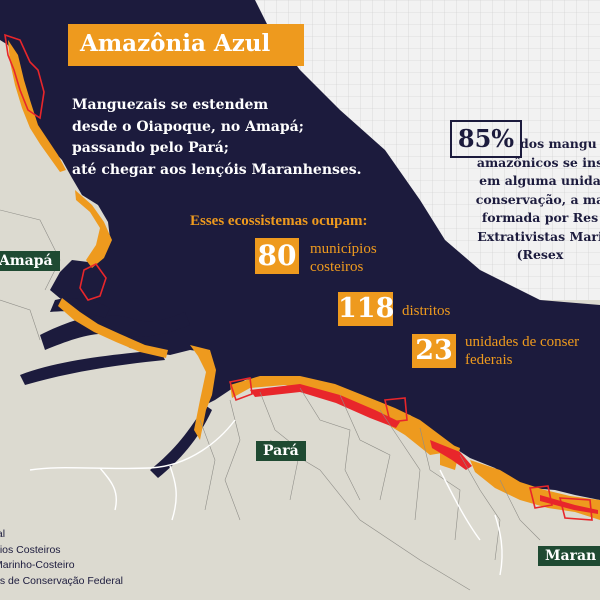 The height and width of the screenshot is (600, 600). I want to click on legend-item: pios Costeiros, so click(30, 549).